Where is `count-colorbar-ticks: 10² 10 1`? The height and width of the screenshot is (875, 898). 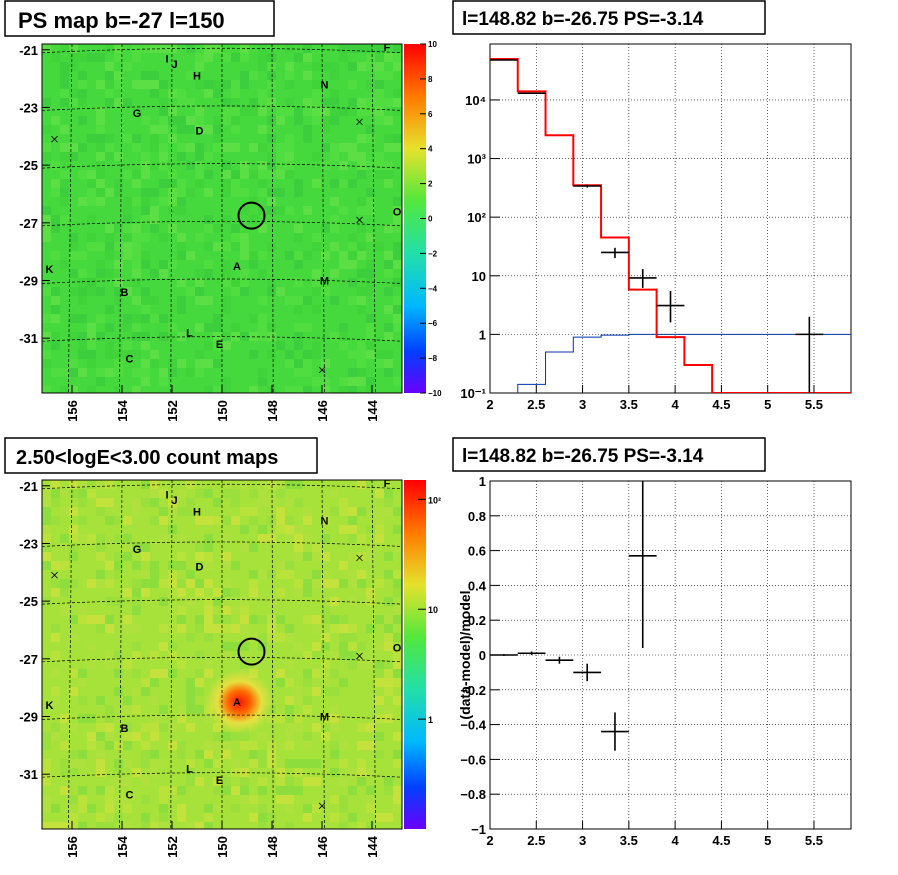 count-colorbar-ticks: 10² 10 1 is located at coordinates (429, 610).